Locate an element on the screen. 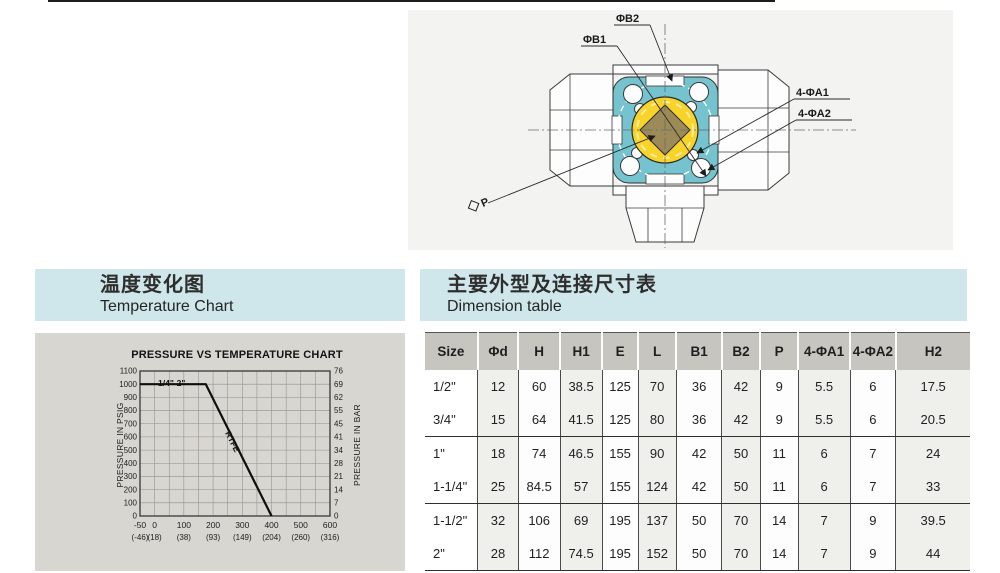  mount-hole-a2 is located at coordinates (630, 166).